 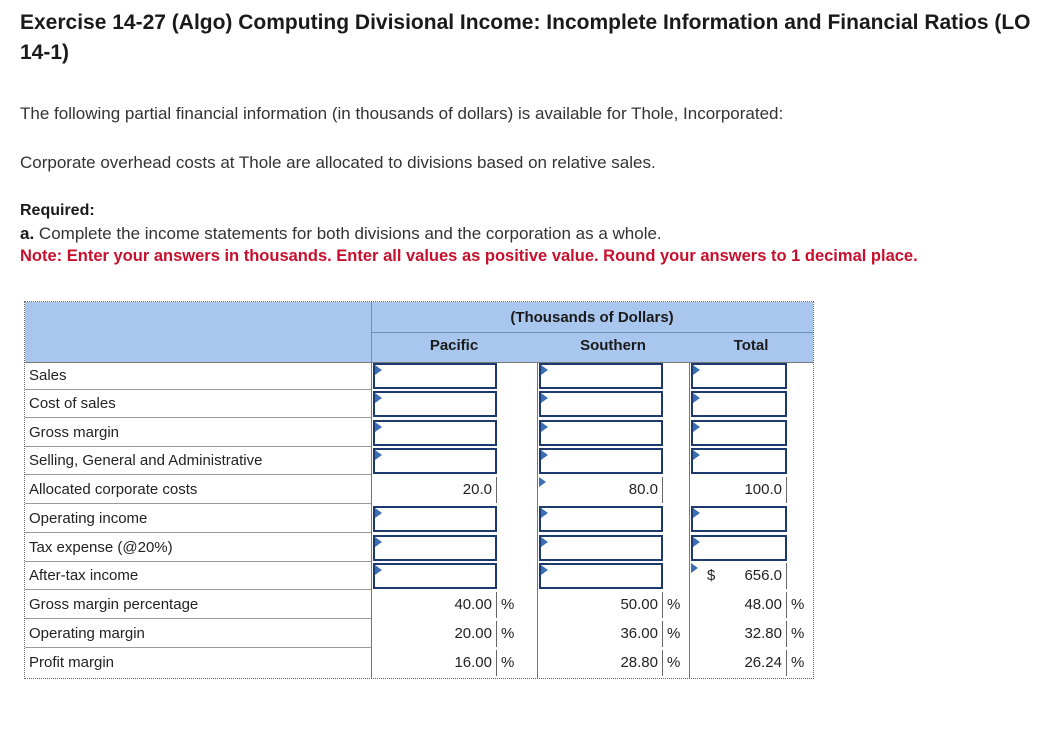 I want to click on total-operating-margin: 32.80, so click(x=739, y=634).